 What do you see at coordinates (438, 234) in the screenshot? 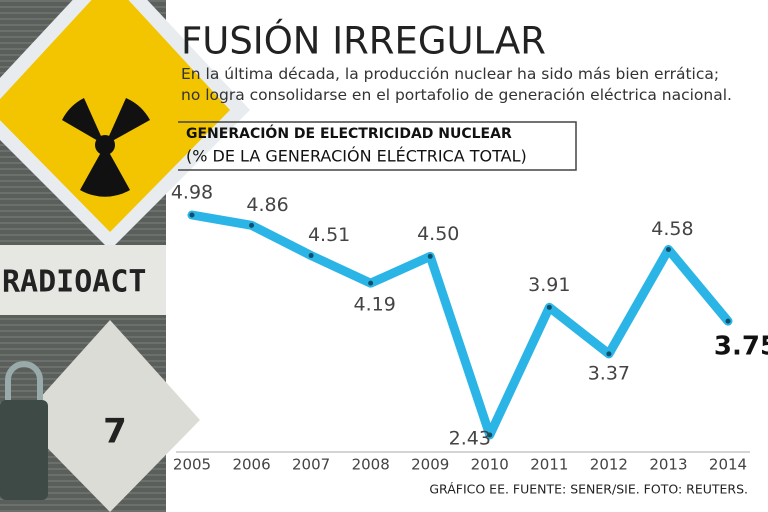
I see `value-label: 4.50` at bounding box center [438, 234].